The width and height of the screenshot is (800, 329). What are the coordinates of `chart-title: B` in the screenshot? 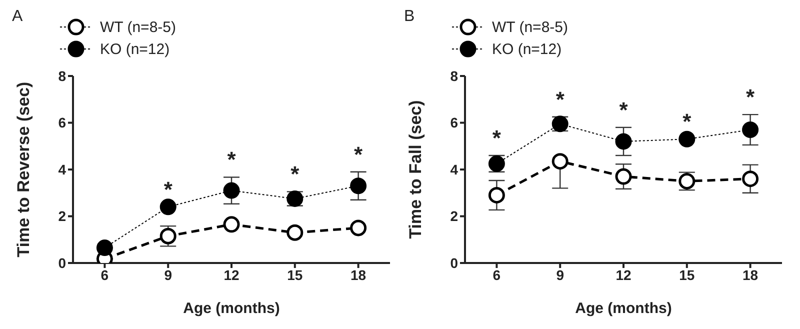 It's located at (409, 17).